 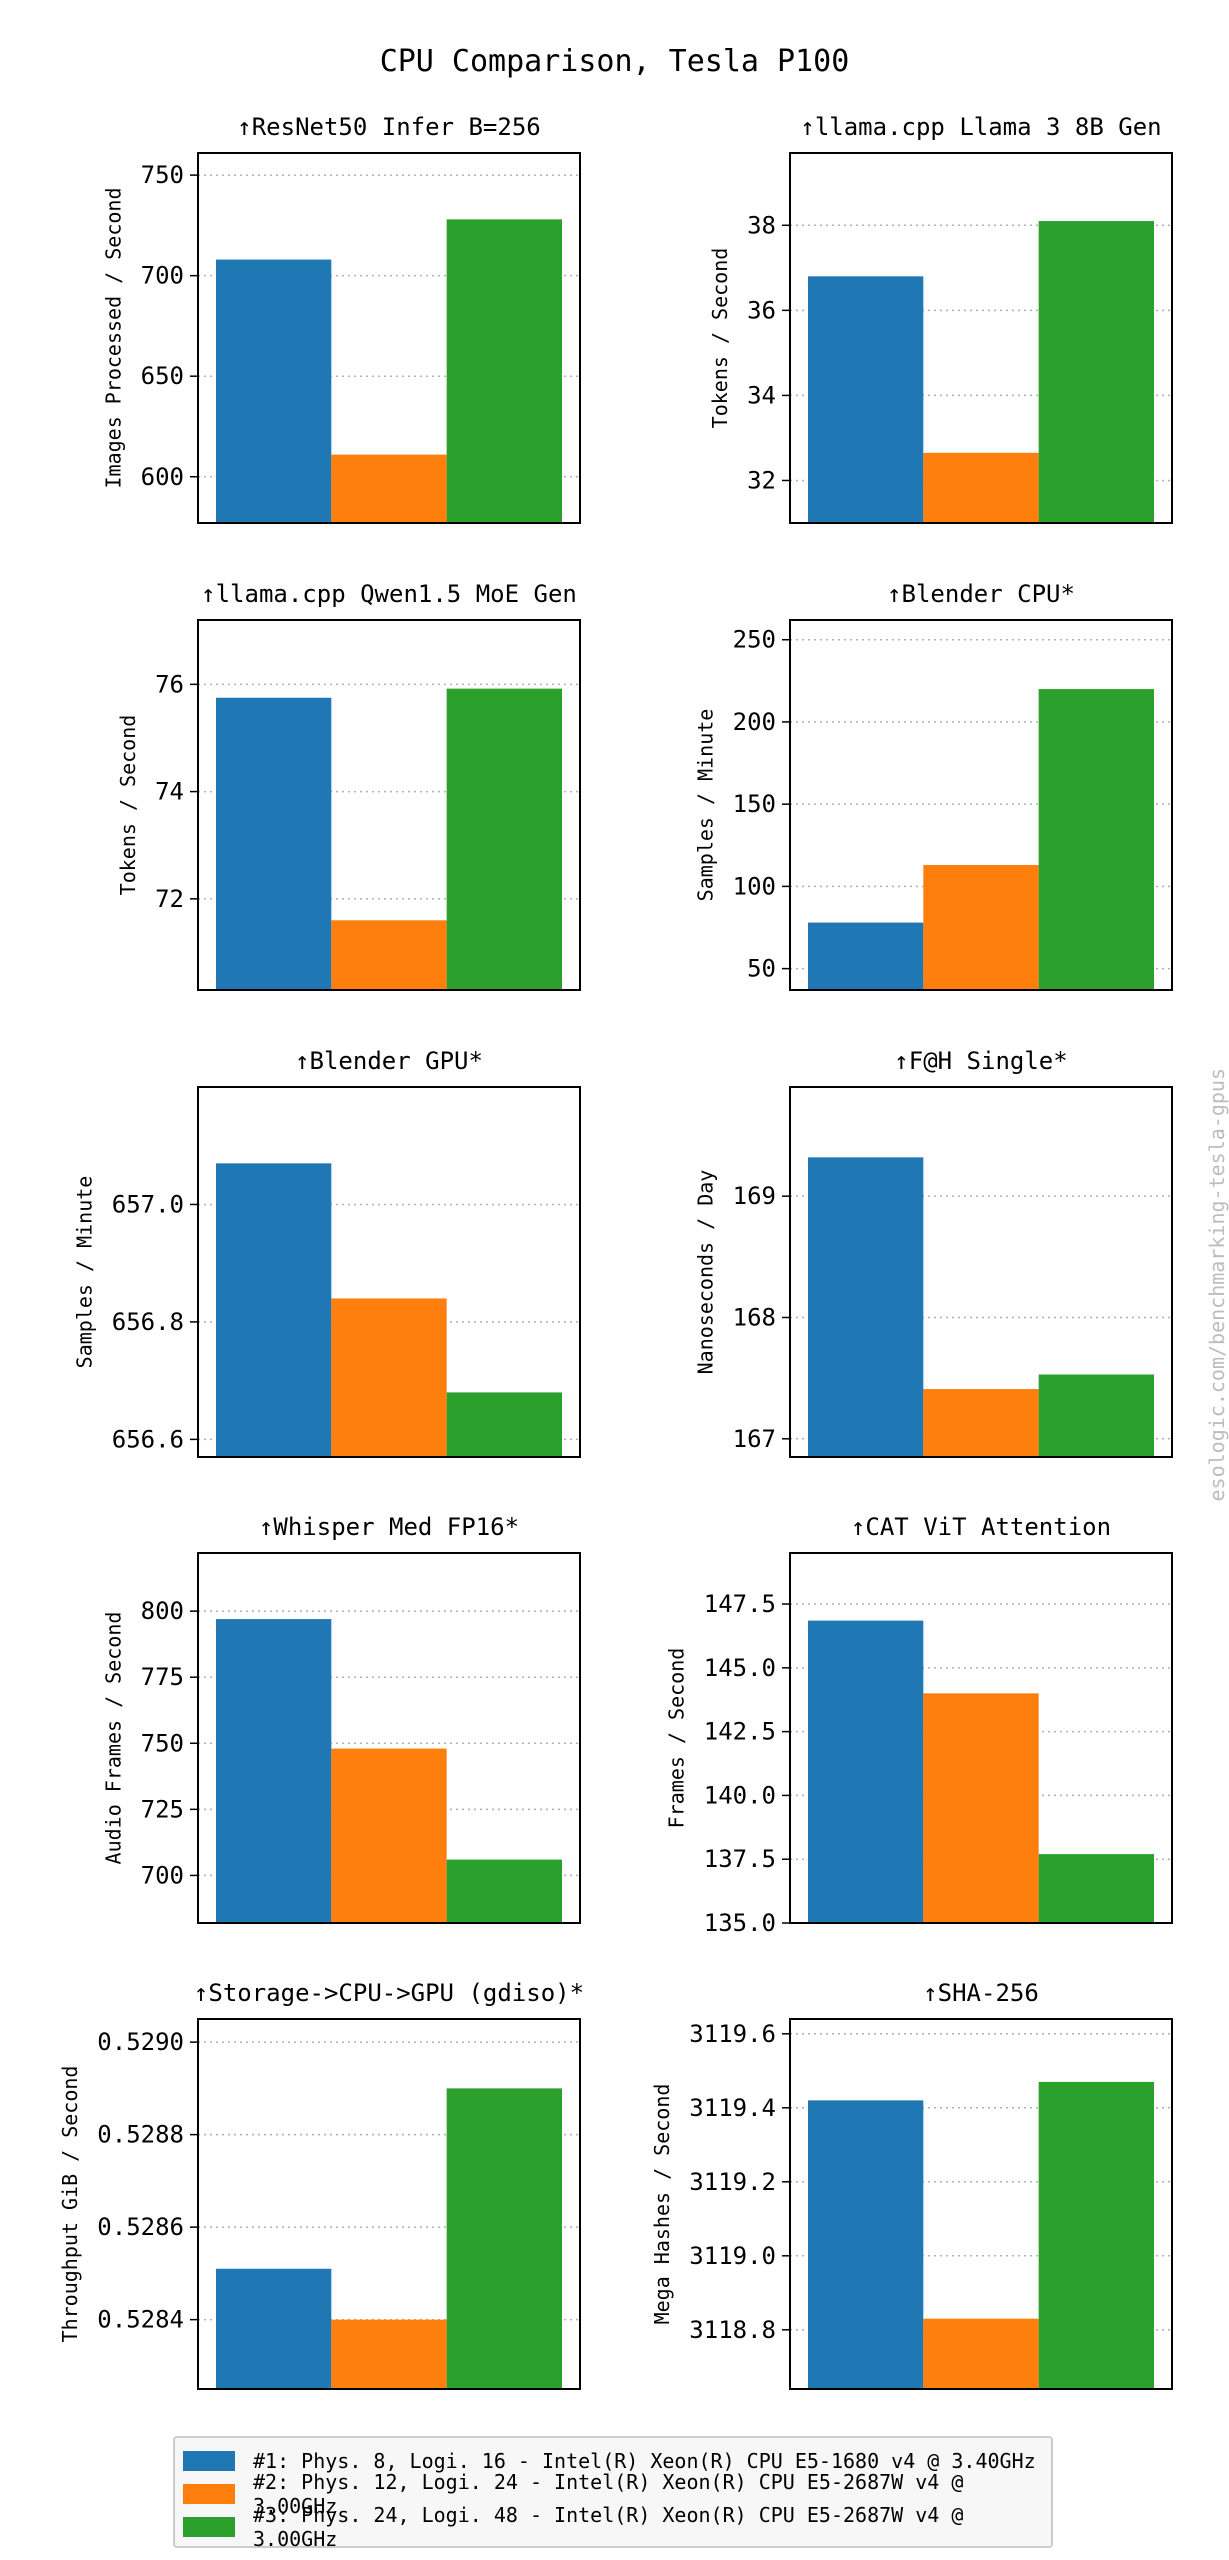 I want to click on chart-9-axes-frame, so click(x=389, y=2204).